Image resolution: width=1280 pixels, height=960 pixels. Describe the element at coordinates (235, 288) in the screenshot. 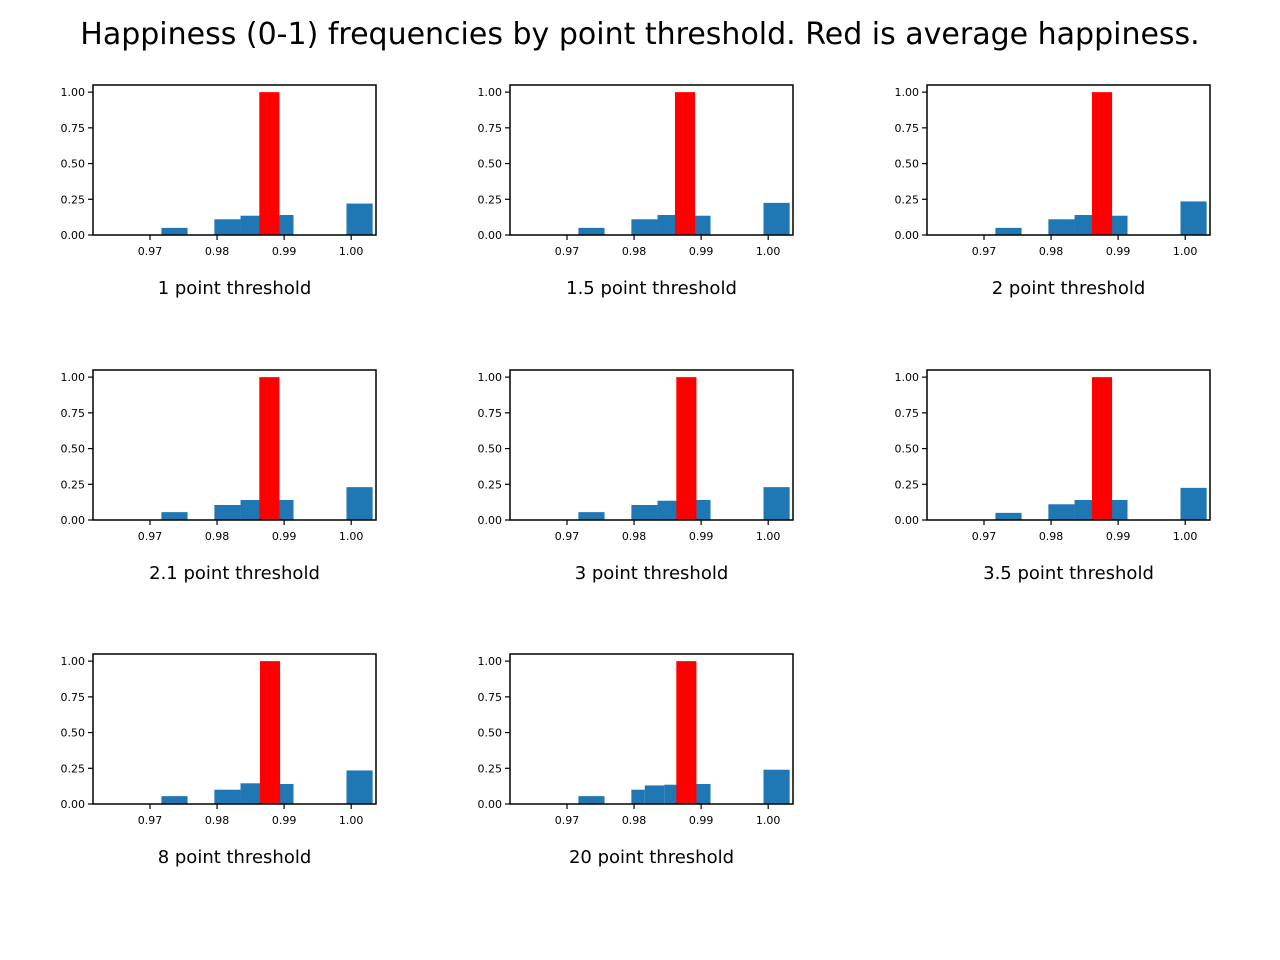

I see `x-axis-label: 1 point threshold` at that location.